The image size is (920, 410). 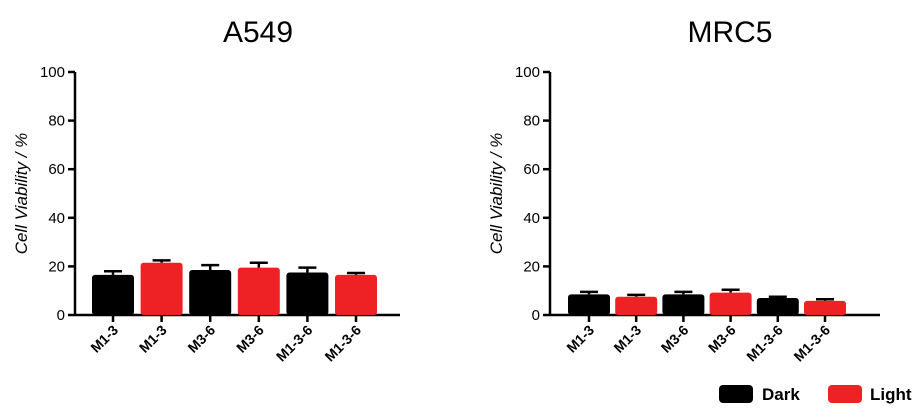 I want to click on legend-label-light: Light, so click(x=891, y=394).